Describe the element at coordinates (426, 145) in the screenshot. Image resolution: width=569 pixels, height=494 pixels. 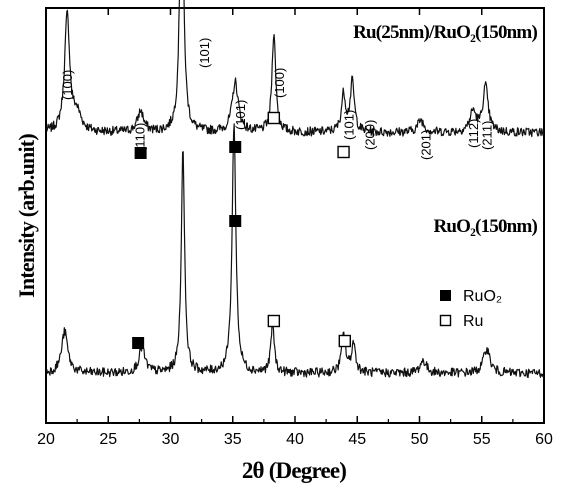
I see `peak-label: (201)` at that location.